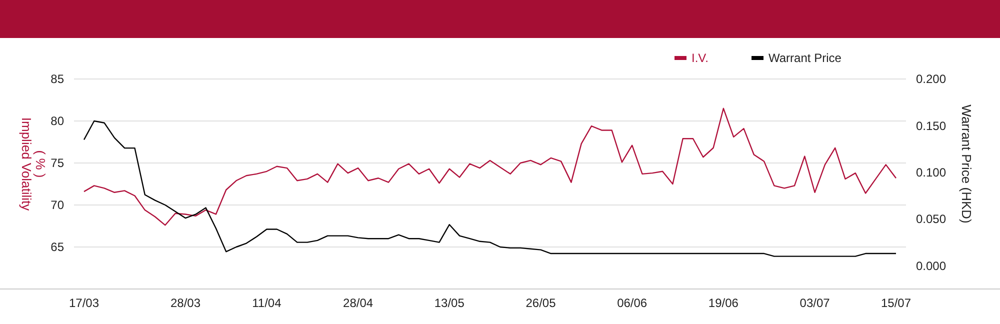 The height and width of the screenshot is (324, 1000). What do you see at coordinates (267, 303) in the screenshot?
I see `x-tick-label: 11/04` at bounding box center [267, 303].